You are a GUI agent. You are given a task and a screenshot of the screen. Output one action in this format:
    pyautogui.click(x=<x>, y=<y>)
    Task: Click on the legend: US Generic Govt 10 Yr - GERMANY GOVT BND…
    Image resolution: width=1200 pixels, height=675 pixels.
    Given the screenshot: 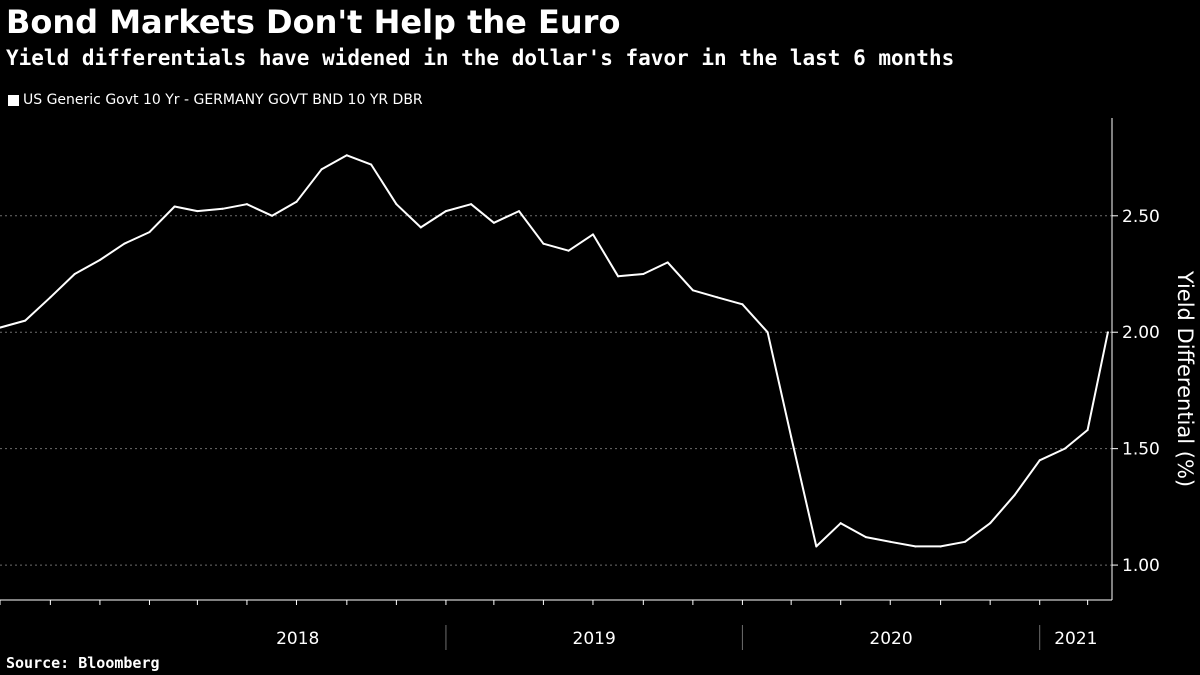 What is the action you would take?
    pyautogui.click(x=215, y=100)
    